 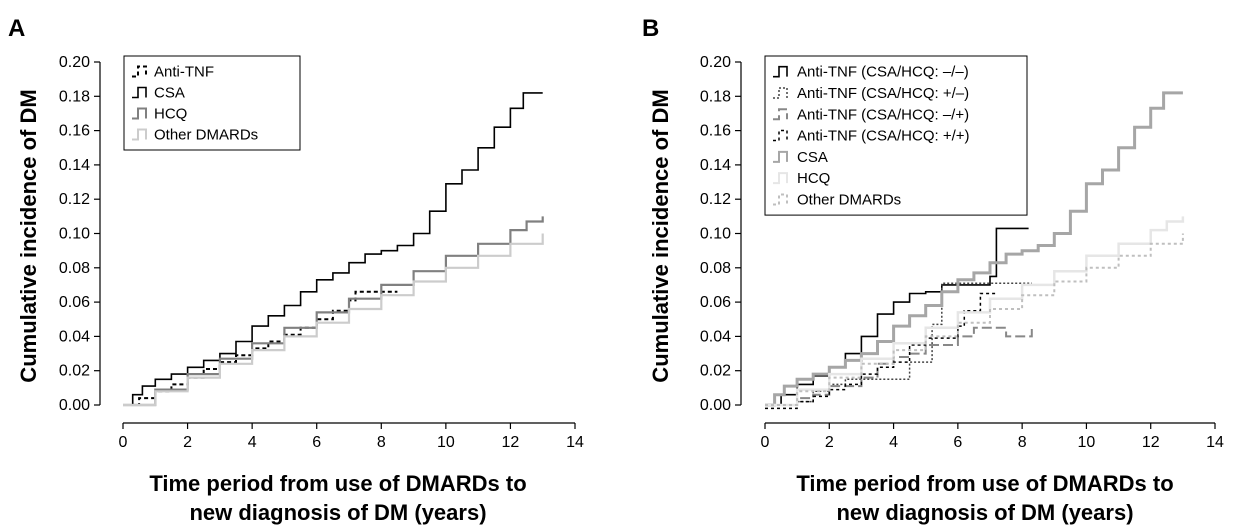 What do you see at coordinates (169, 93) in the screenshot?
I see `panel-a-legend-label: CSA` at bounding box center [169, 93].